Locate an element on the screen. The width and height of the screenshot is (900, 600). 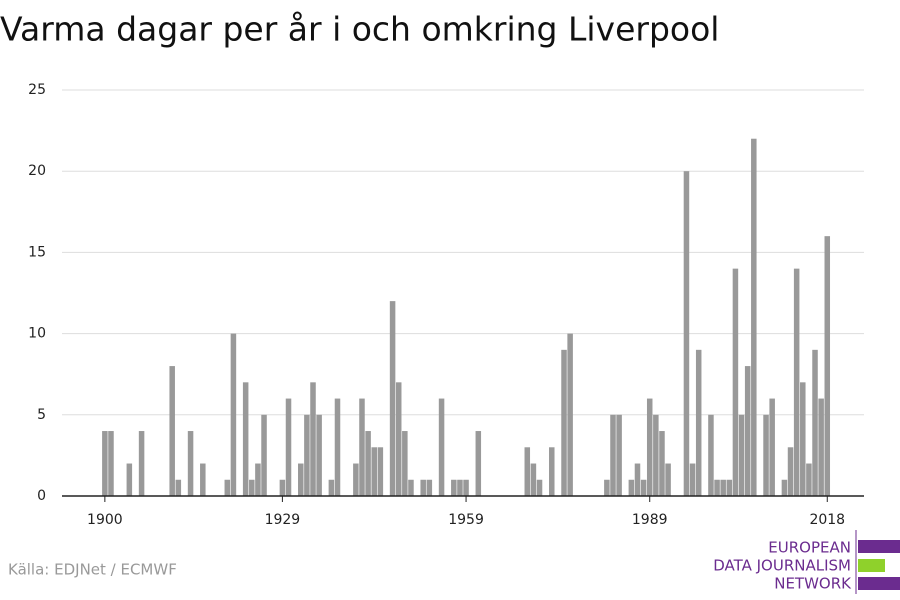
y-tick-label: 25 is located at coordinates (37, 90).